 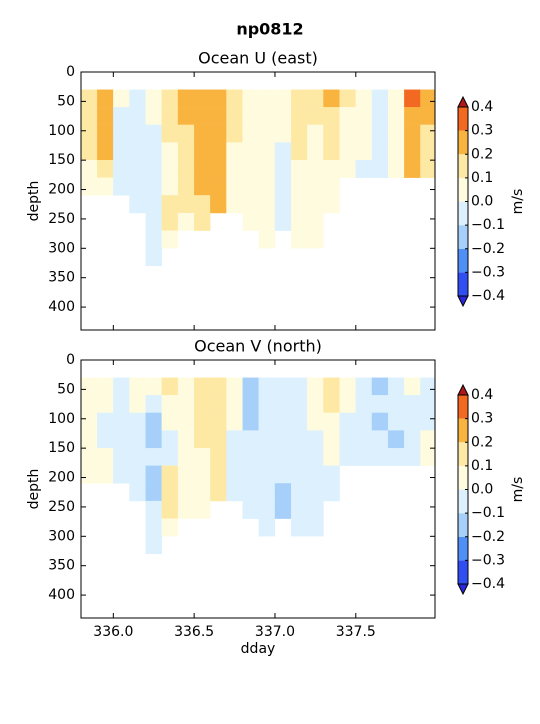 What do you see at coordinates (488, 272) in the screenshot?
I see `colorbar-tick-label: −0.3` at bounding box center [488, 272].